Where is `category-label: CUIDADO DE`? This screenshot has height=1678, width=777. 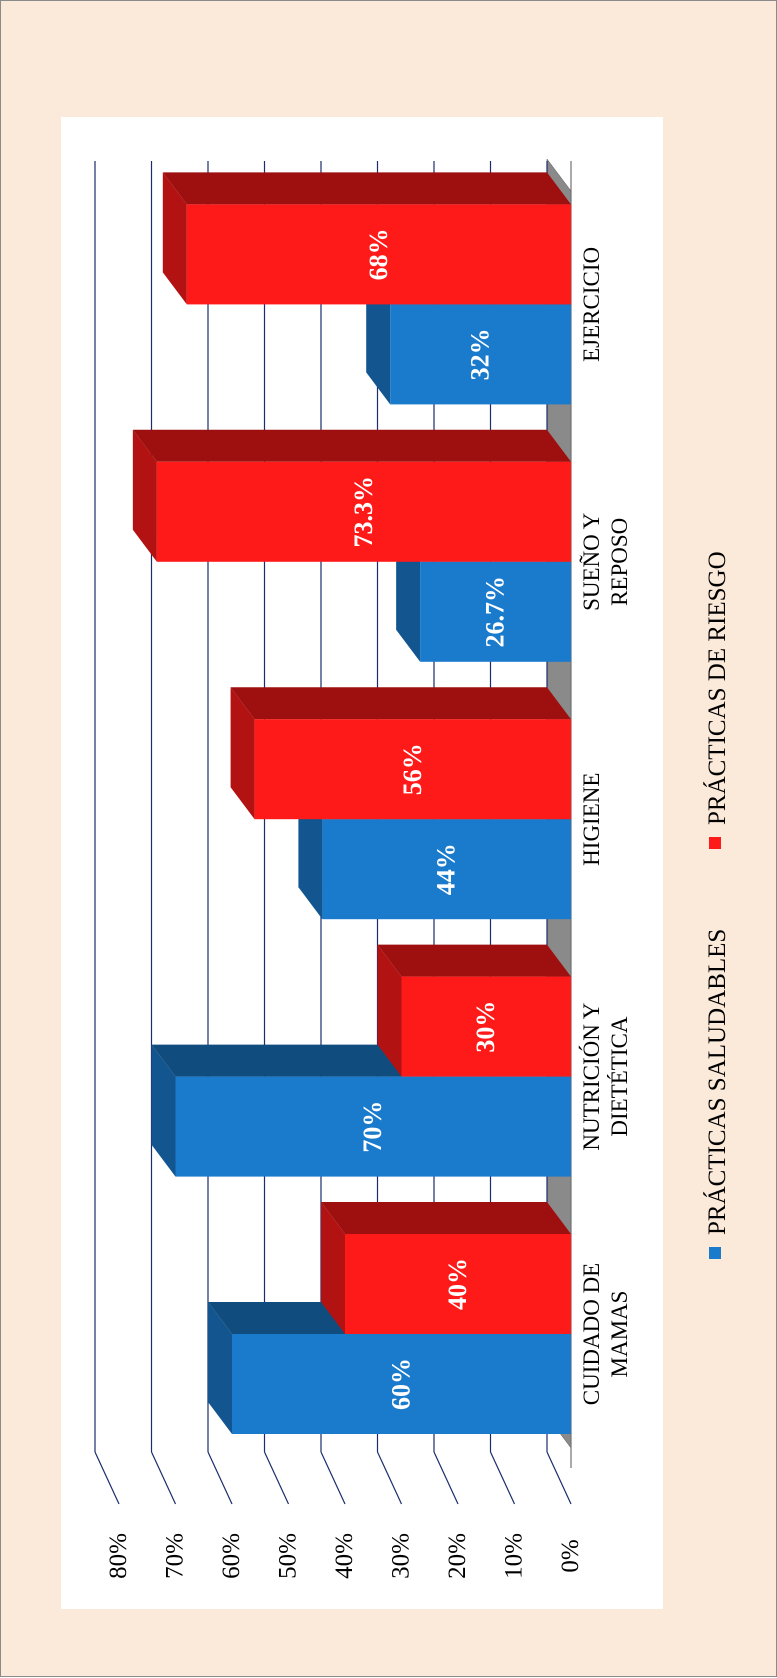 category-label: CUIDADO DE is located at coordinates (591, 1334).